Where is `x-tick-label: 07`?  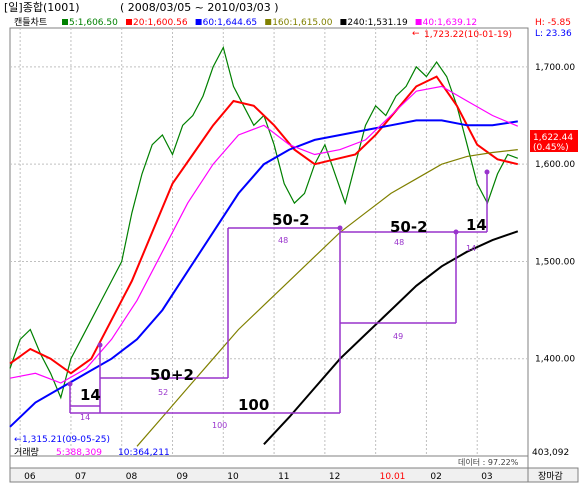
x-tick-label: 07 is located at coordinates (80, 477).